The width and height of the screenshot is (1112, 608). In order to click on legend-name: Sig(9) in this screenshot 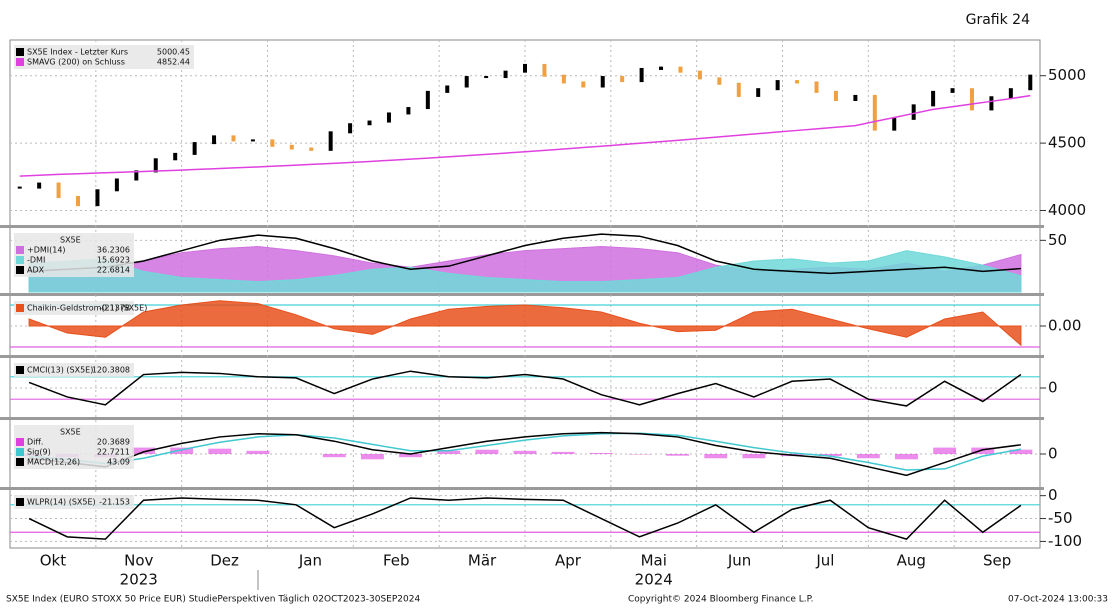, I will do `click(39, 452)`.